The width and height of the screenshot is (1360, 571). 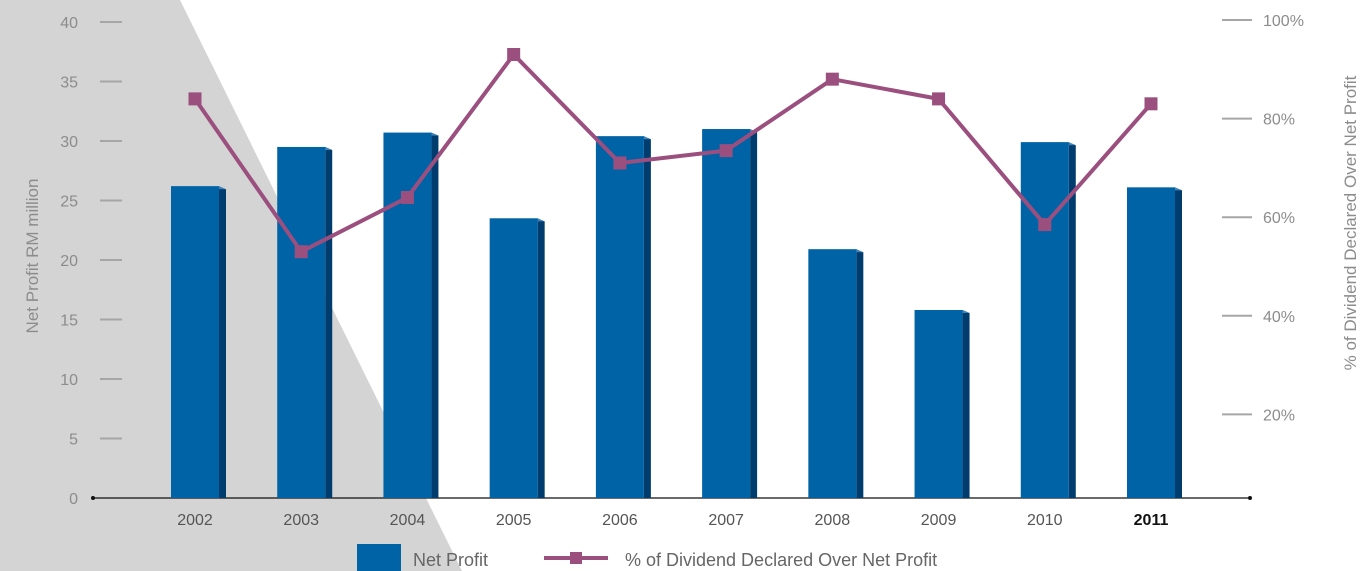 I want to click on left-tick-label: 35, so click(x=69, y=83).